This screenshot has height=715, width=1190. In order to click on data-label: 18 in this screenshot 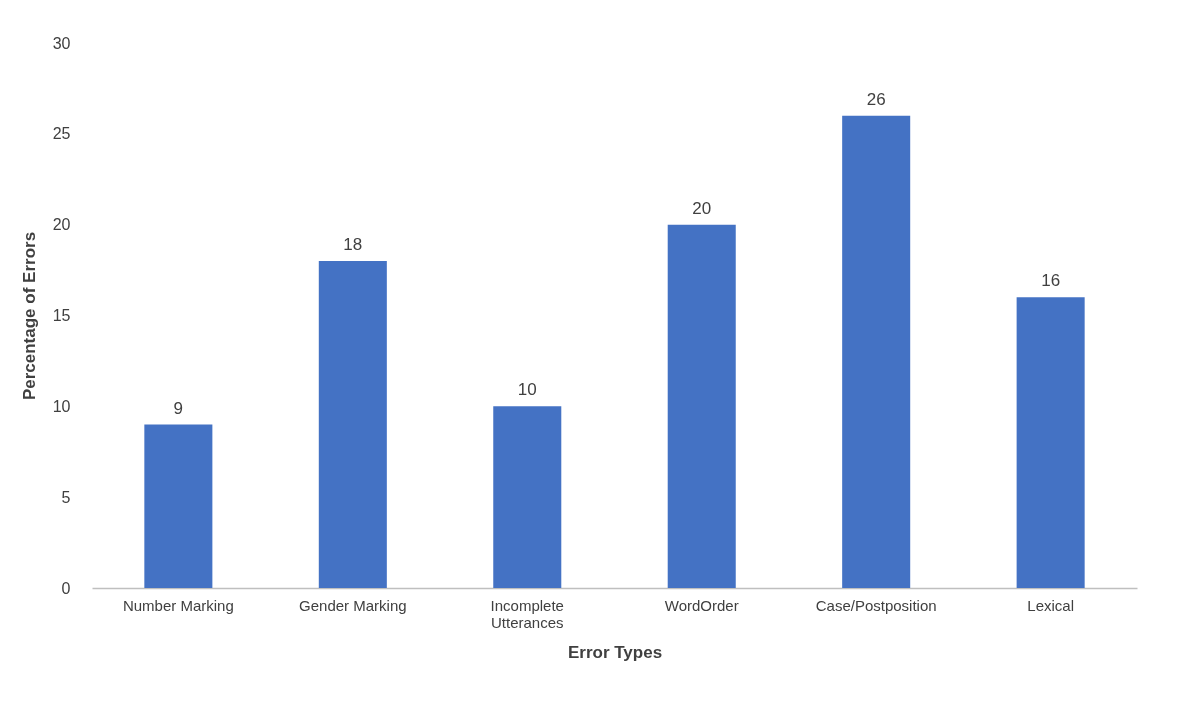, I will do `click(353, 244)`.